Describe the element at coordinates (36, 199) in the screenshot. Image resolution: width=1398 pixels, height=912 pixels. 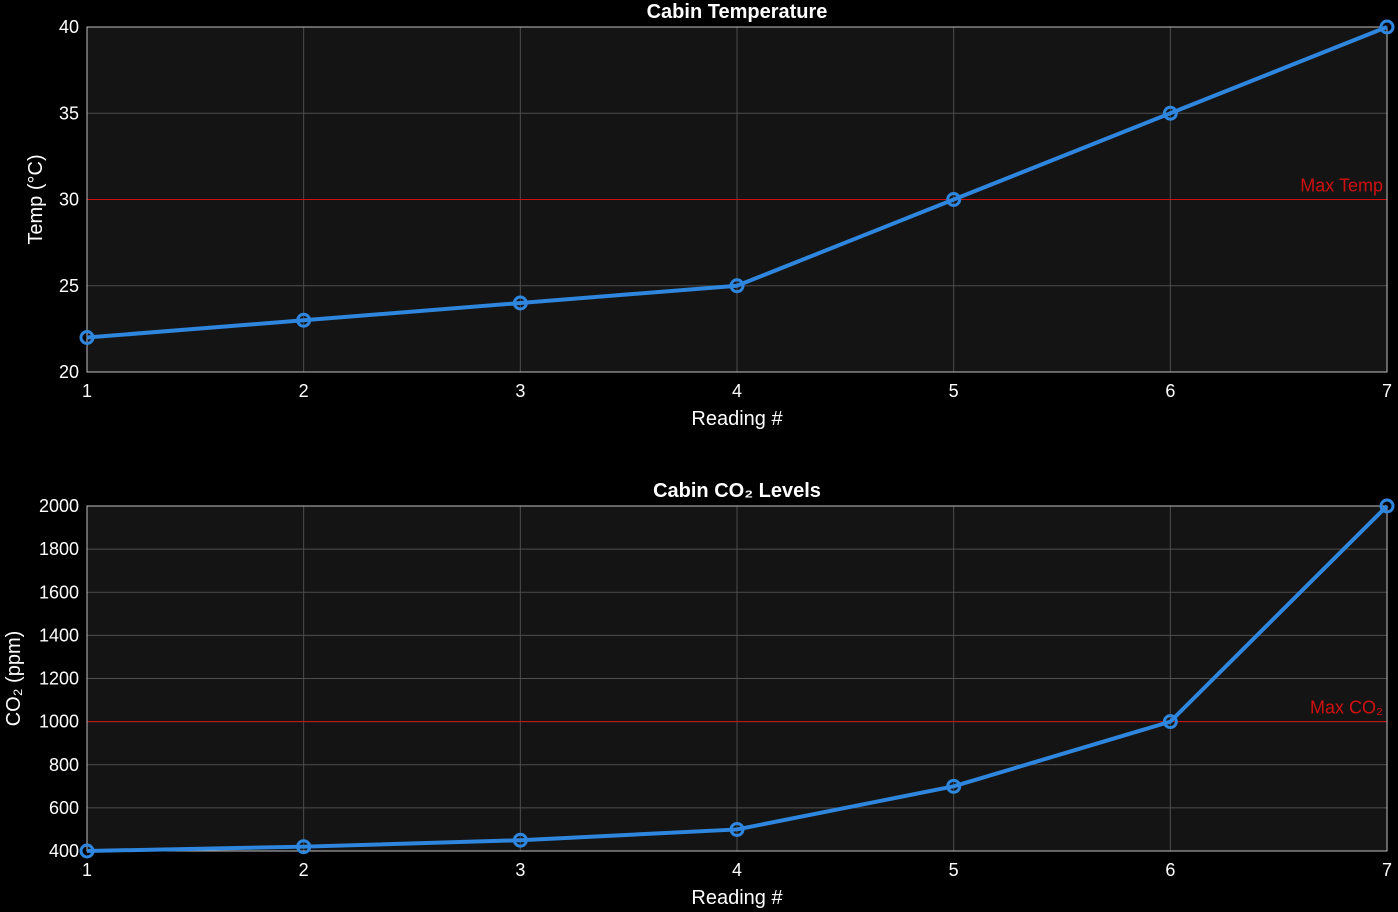
I see `y-axis-label: Temp (°C)` at that location.